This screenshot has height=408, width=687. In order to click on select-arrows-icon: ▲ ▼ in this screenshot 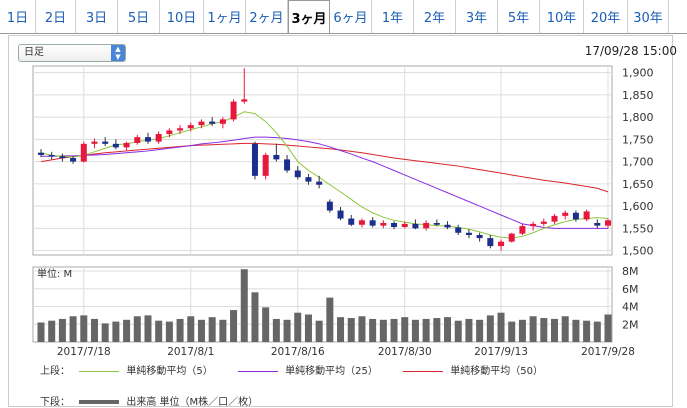, I will do `click(118, 53)`.